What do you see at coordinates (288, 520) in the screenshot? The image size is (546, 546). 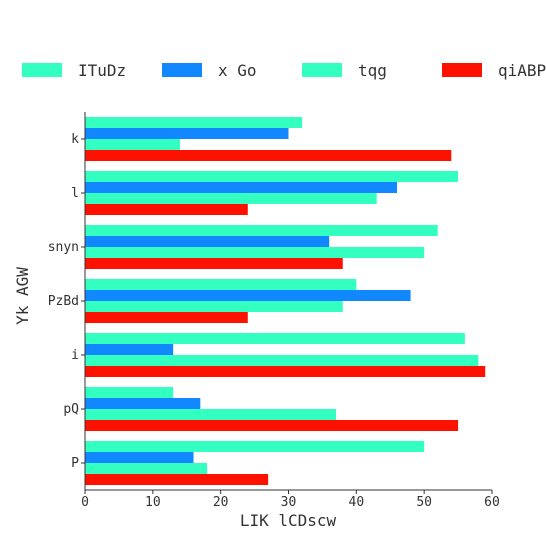 I see `x-axis-label: LIK lCDscw` at bounding box center [288, 520].